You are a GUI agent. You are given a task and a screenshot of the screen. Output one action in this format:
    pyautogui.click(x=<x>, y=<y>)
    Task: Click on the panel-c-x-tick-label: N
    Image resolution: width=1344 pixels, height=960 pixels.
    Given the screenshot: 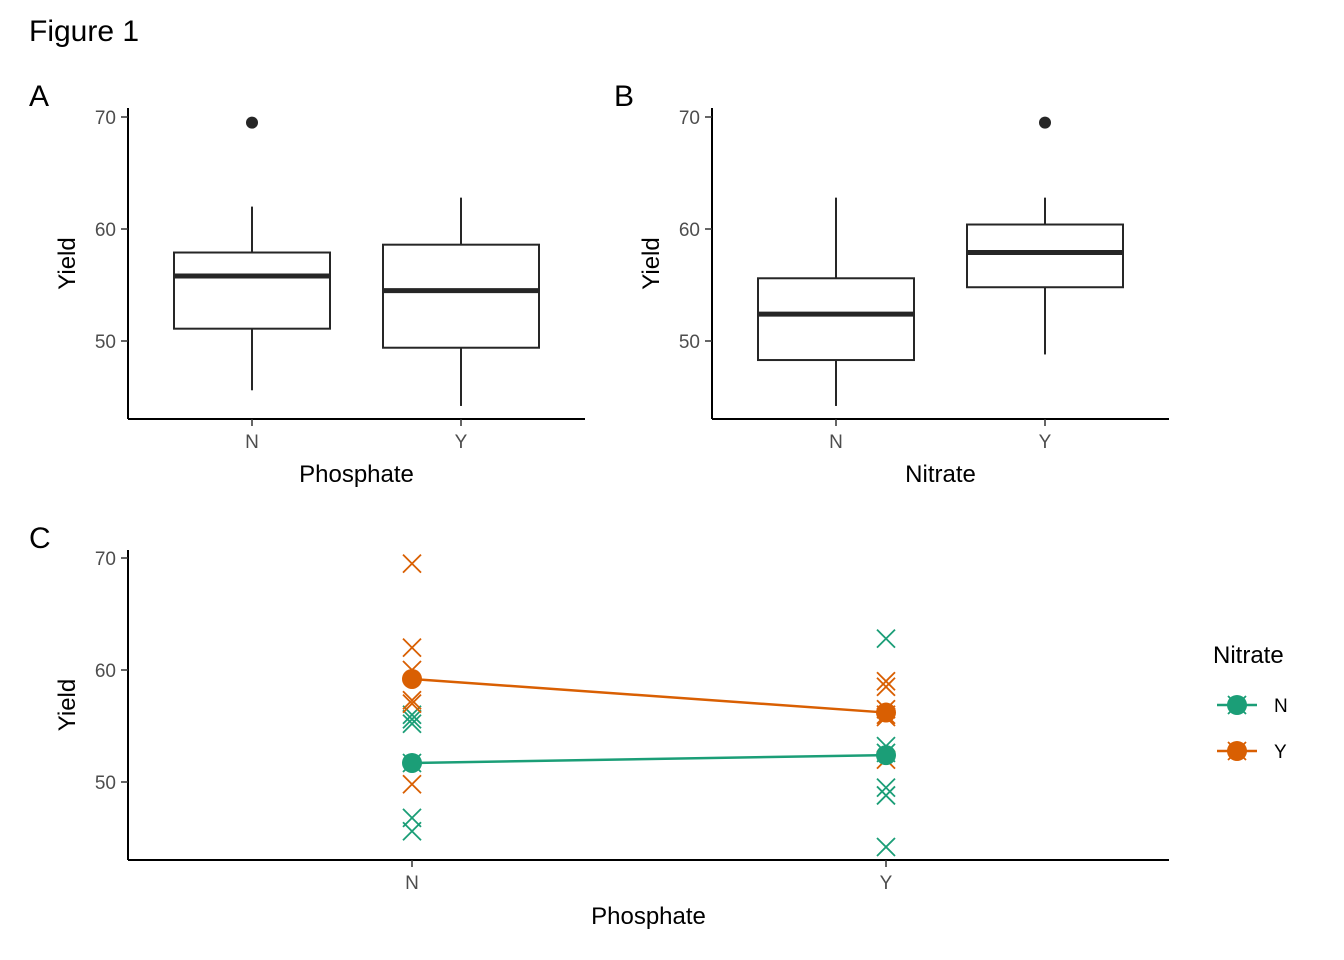 What is the action you would take?
    pyautogui.click(x=412, y=883)
    